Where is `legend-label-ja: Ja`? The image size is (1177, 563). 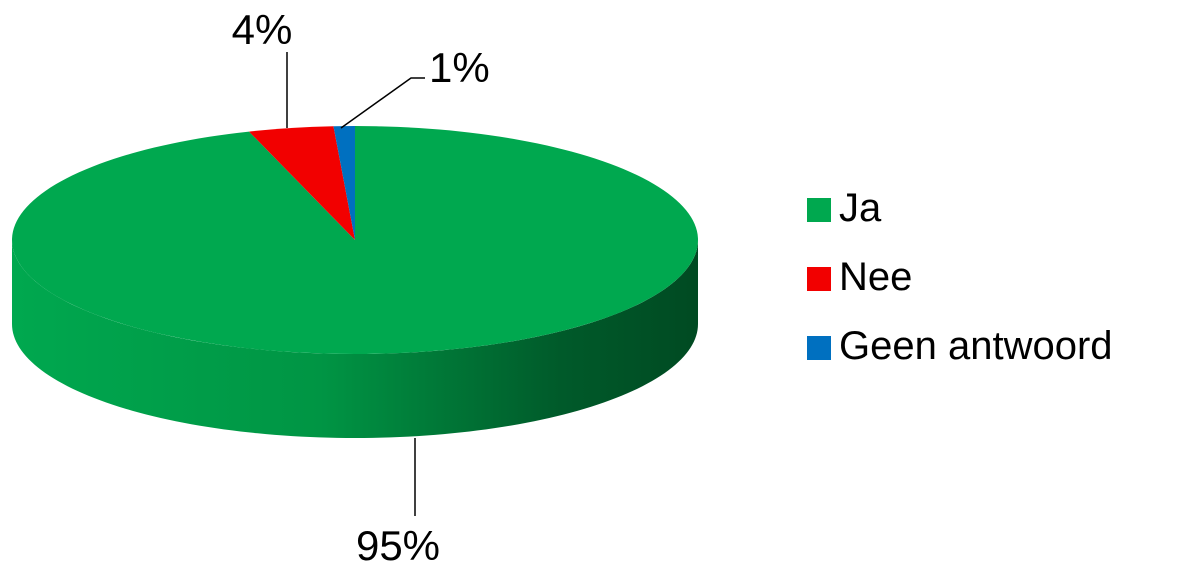
legend-label-ja: Ja is located at coordinates (860, 208).